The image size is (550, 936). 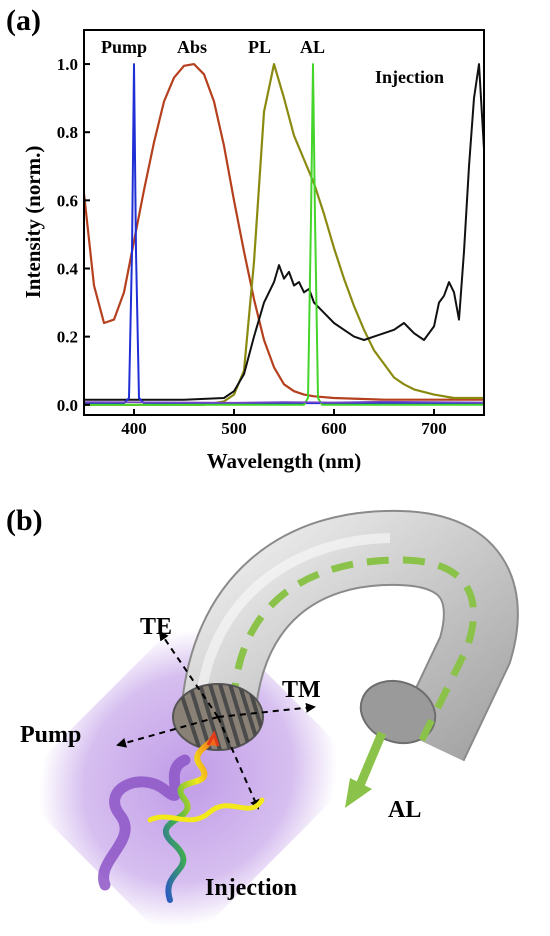 I want to click on x-tick-label: 400, so click(x=134, y=428).